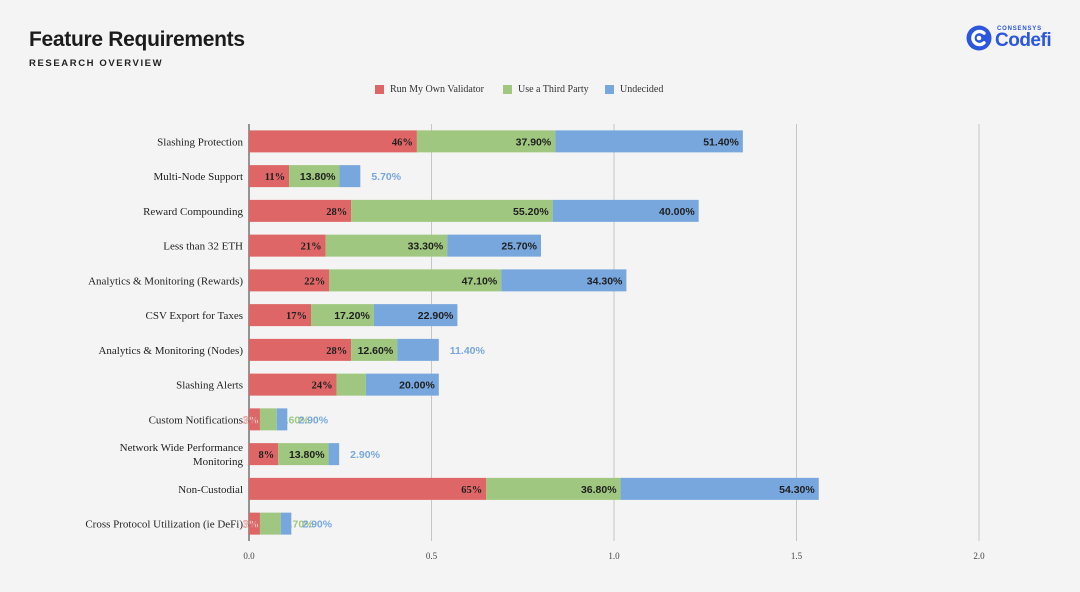 This screenshot has width=1080, height=592. Describe the element at coordinates (322, 386) in the screenshot. I see `data-label: 24%` at that location.